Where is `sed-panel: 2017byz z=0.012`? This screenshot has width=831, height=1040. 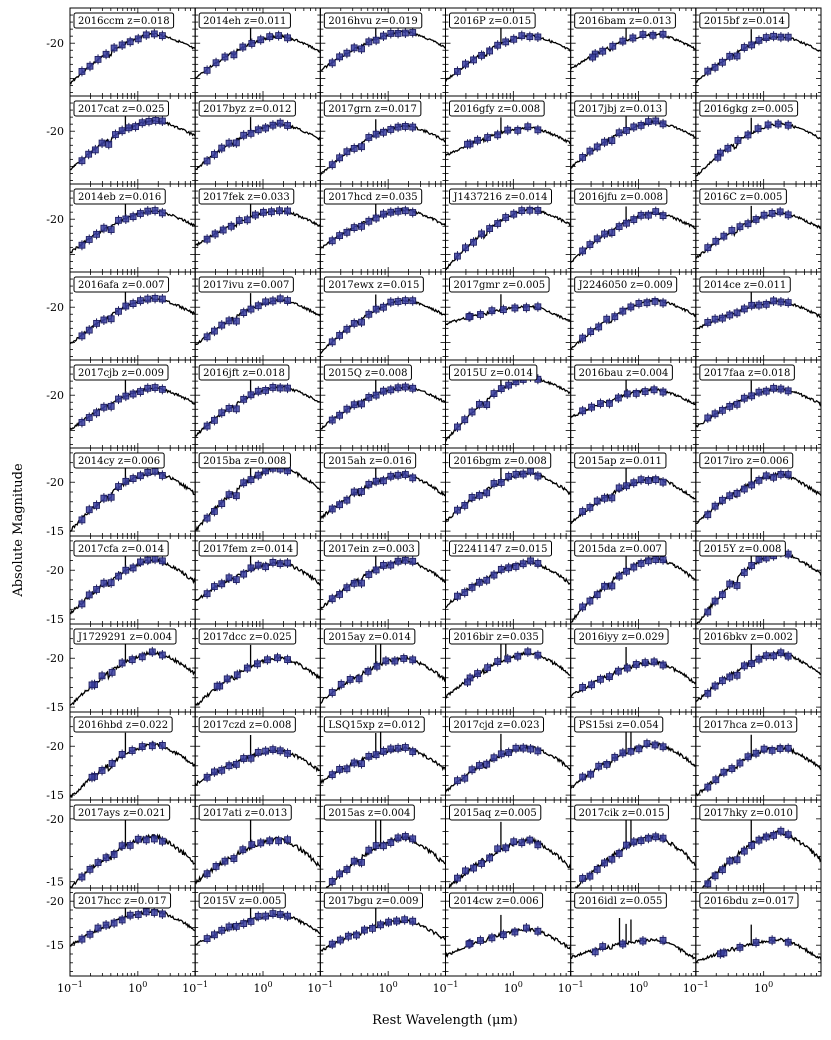
sed-panel: 2017byz z=0.012 is located at coordinates (257, 140).